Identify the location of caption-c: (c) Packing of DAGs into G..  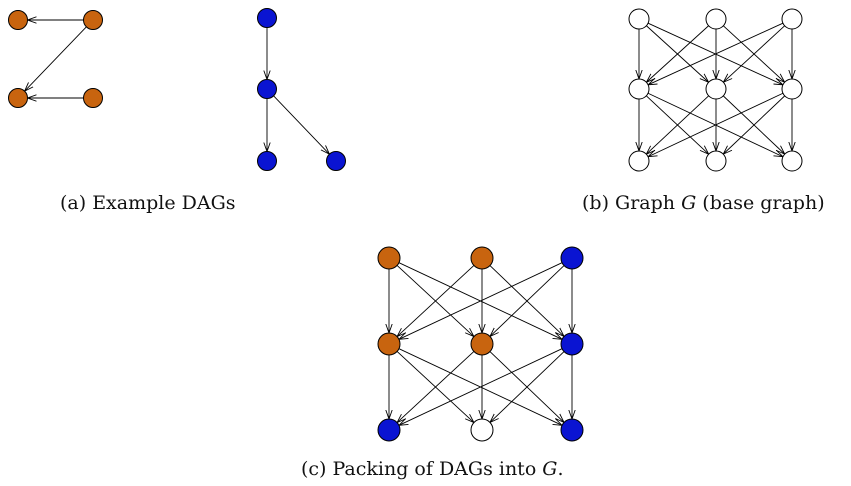
(432, 469).